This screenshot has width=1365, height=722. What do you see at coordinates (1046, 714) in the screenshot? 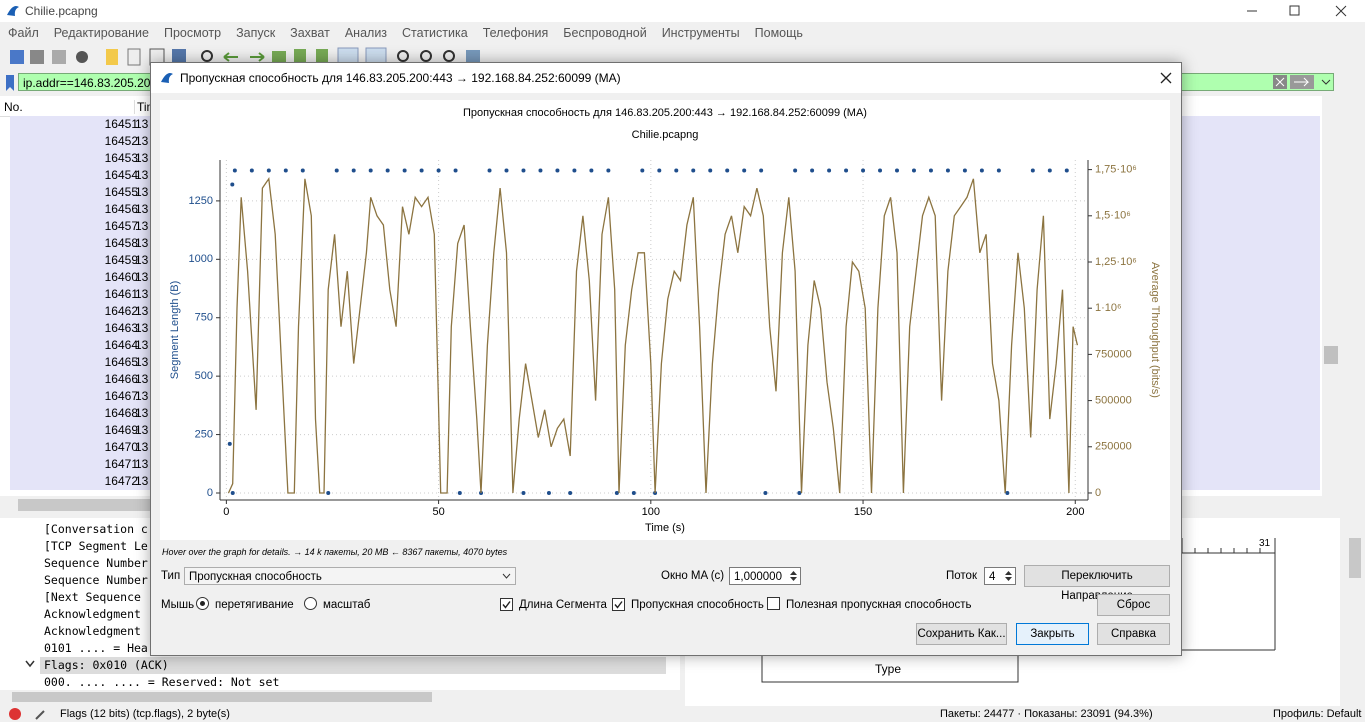
I see `status-packets: Пакеты: 24477 · Показаны: 23091 (94.3%)` at bounding box center [1046, 714].